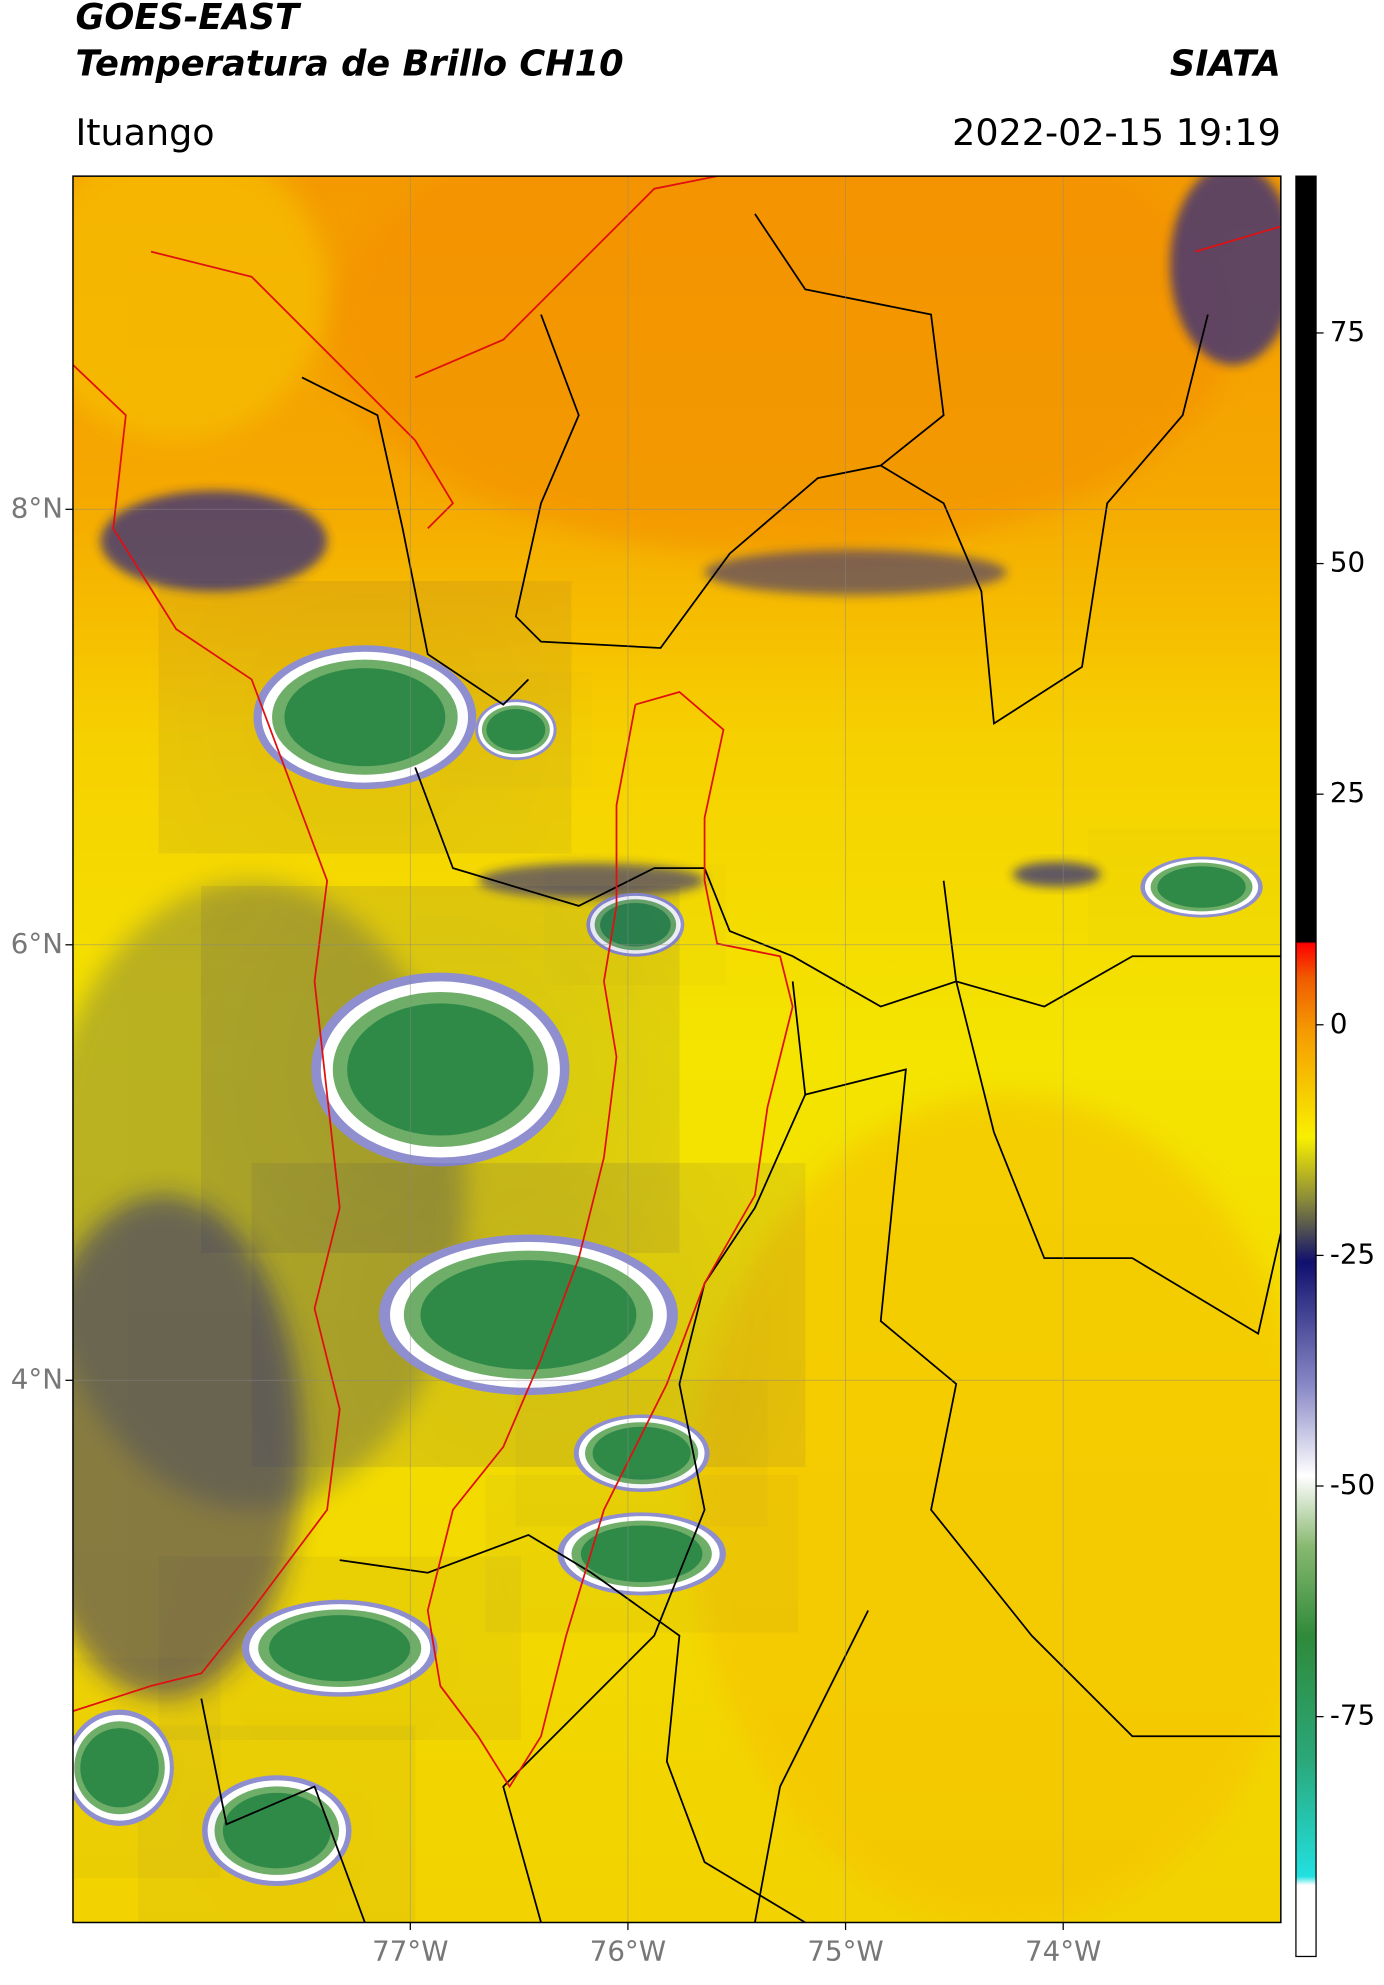 The image size is (1384, 1985). I want to click on y-tick-label: 6°N, so click(37, 943).